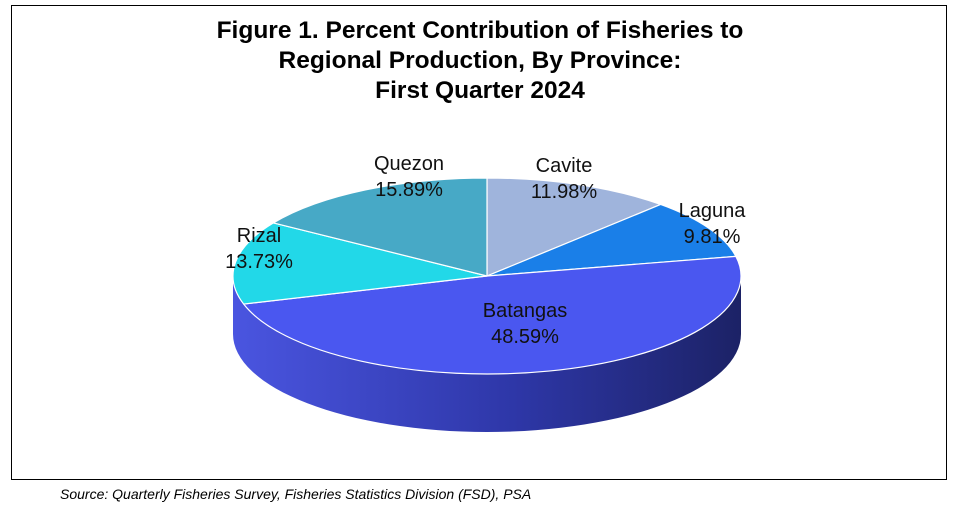 This screenshot has width=962, height=513. I want to click on slice-label-laguna-name: Laguna, so click(713, 211).